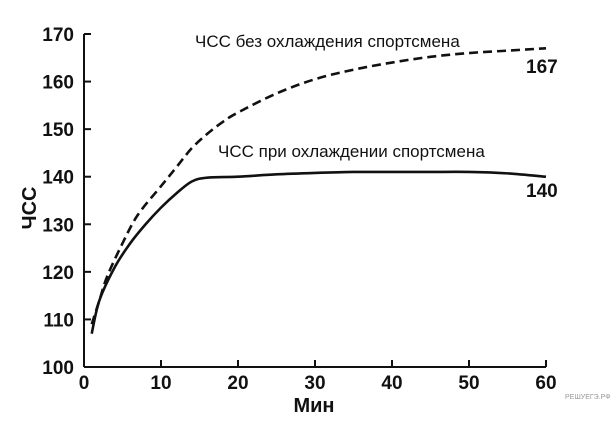 The width and height of the screenshot is (613, 422). Describe the element at coordinates (314, 383) in the screenshot. I see `x-tick-label: 30` at that location.